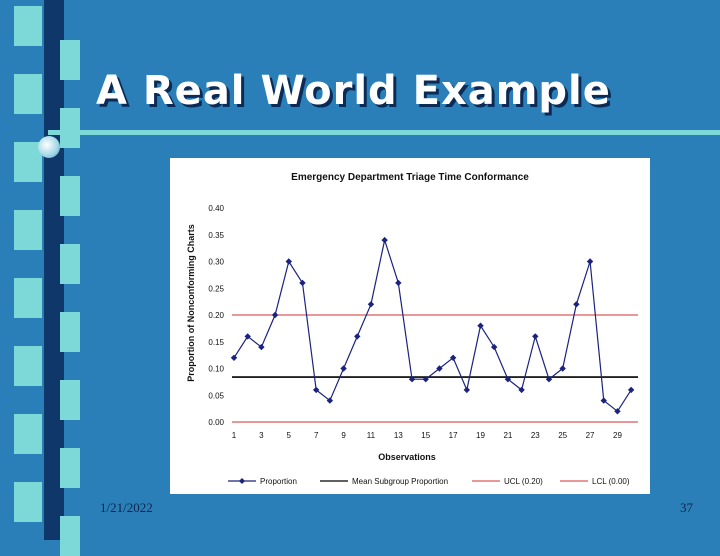  Describe the element at coordinates (234, 435) in the screenshot. I see `x-tick-label: 1` at that location.